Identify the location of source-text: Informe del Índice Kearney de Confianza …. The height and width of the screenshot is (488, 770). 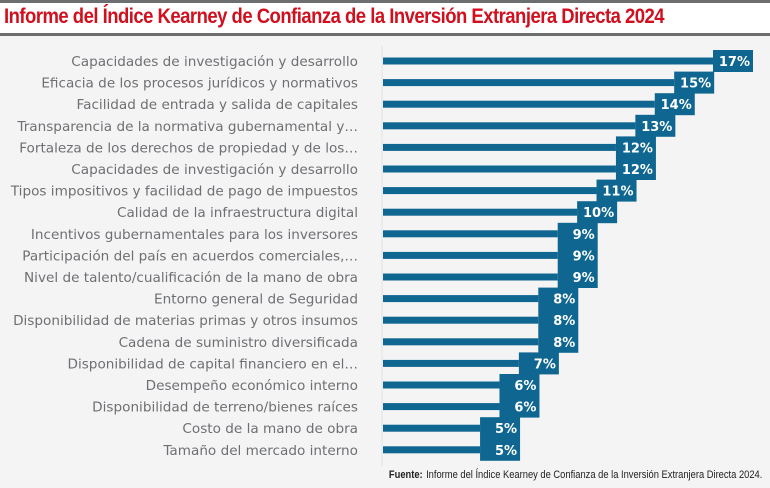
(593, 475).